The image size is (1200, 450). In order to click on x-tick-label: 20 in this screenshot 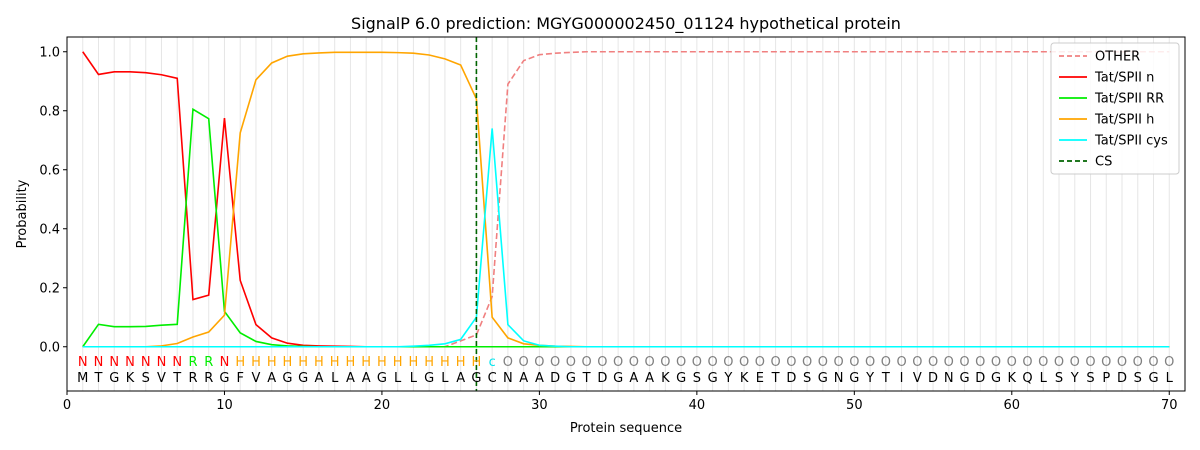, I will do `click(382, 405)`.